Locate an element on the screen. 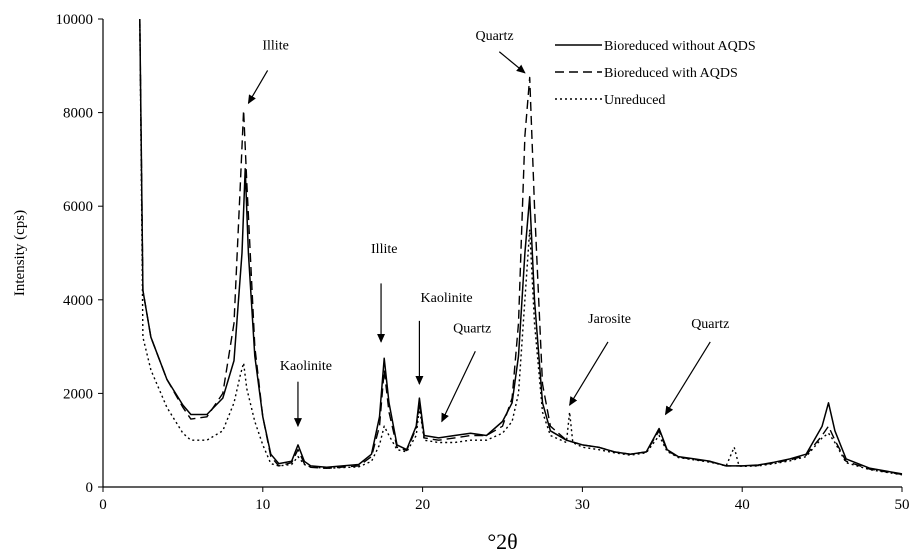 Image resolution: width=914 pixels, height=554 pixels. legend-label: Bioreduced without AQDS is located at coordinates (680, 46).